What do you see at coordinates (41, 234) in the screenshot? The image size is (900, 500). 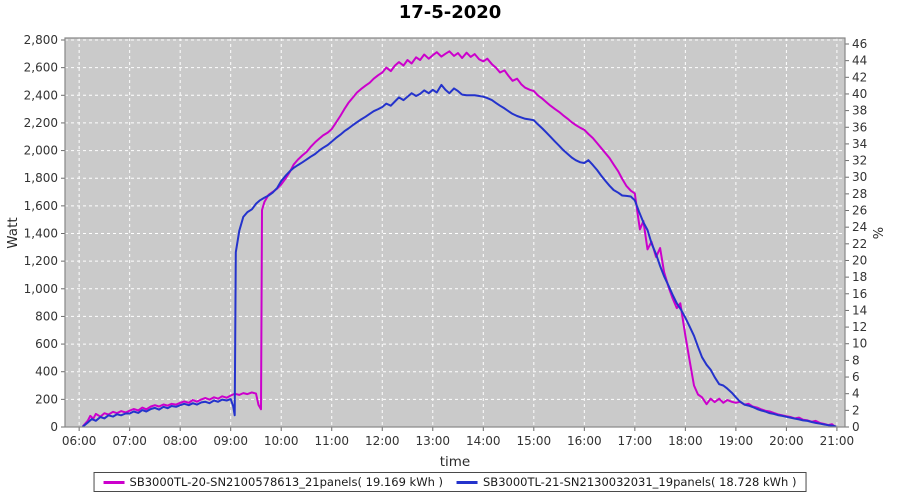 I see `y-left-tick-label: 1,400` at bounding box center [41, 234].